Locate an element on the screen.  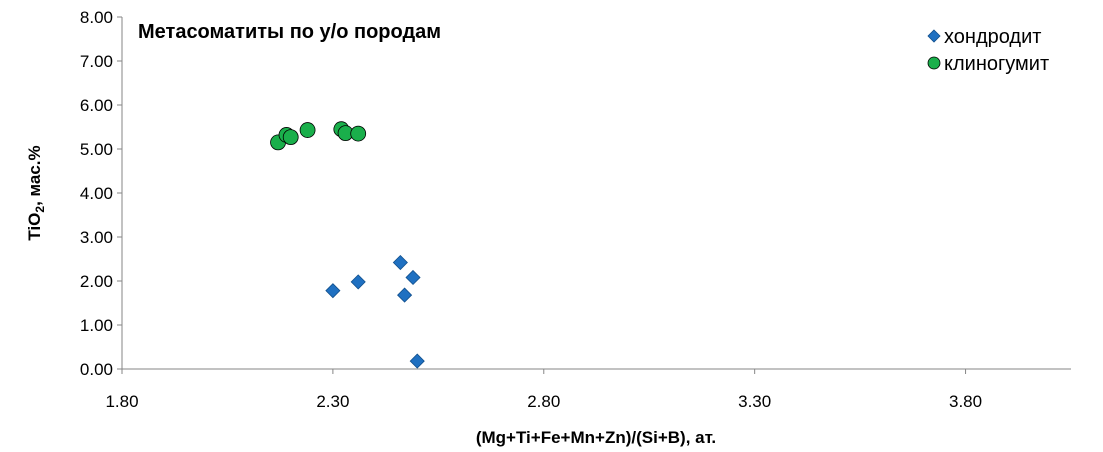
legend-item-chondrodite: хондродит is located at coordinates (984, 37).